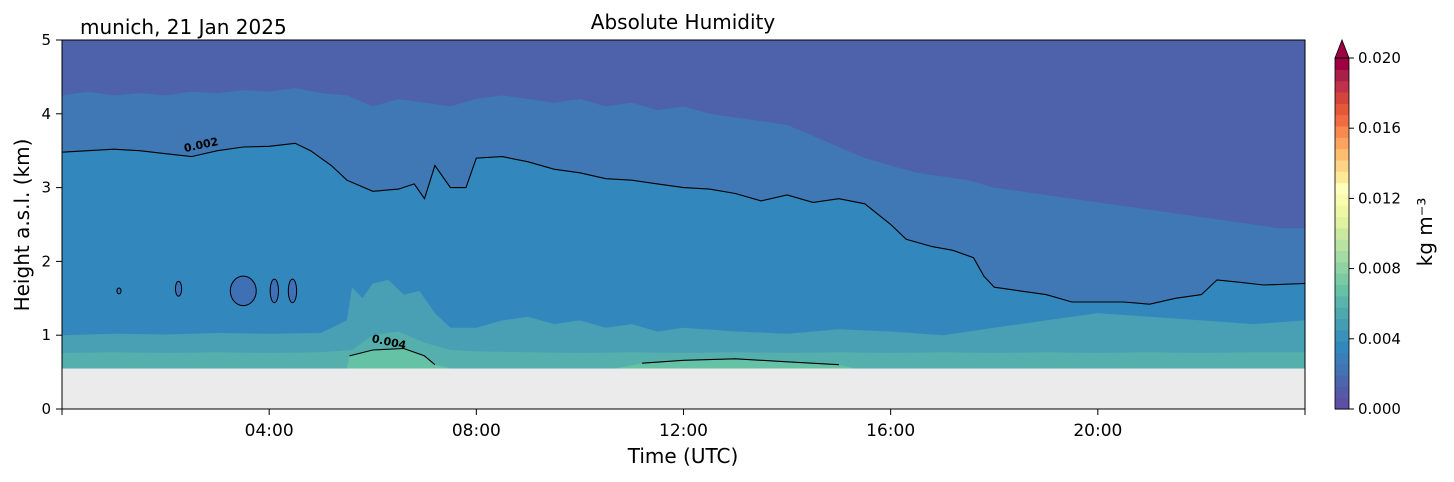 The image size is (1454, 482). What do you see at coordinates (46, 261) in the screenshot?
I see `y-tick-label: 2` at bounding box center [46, 261].